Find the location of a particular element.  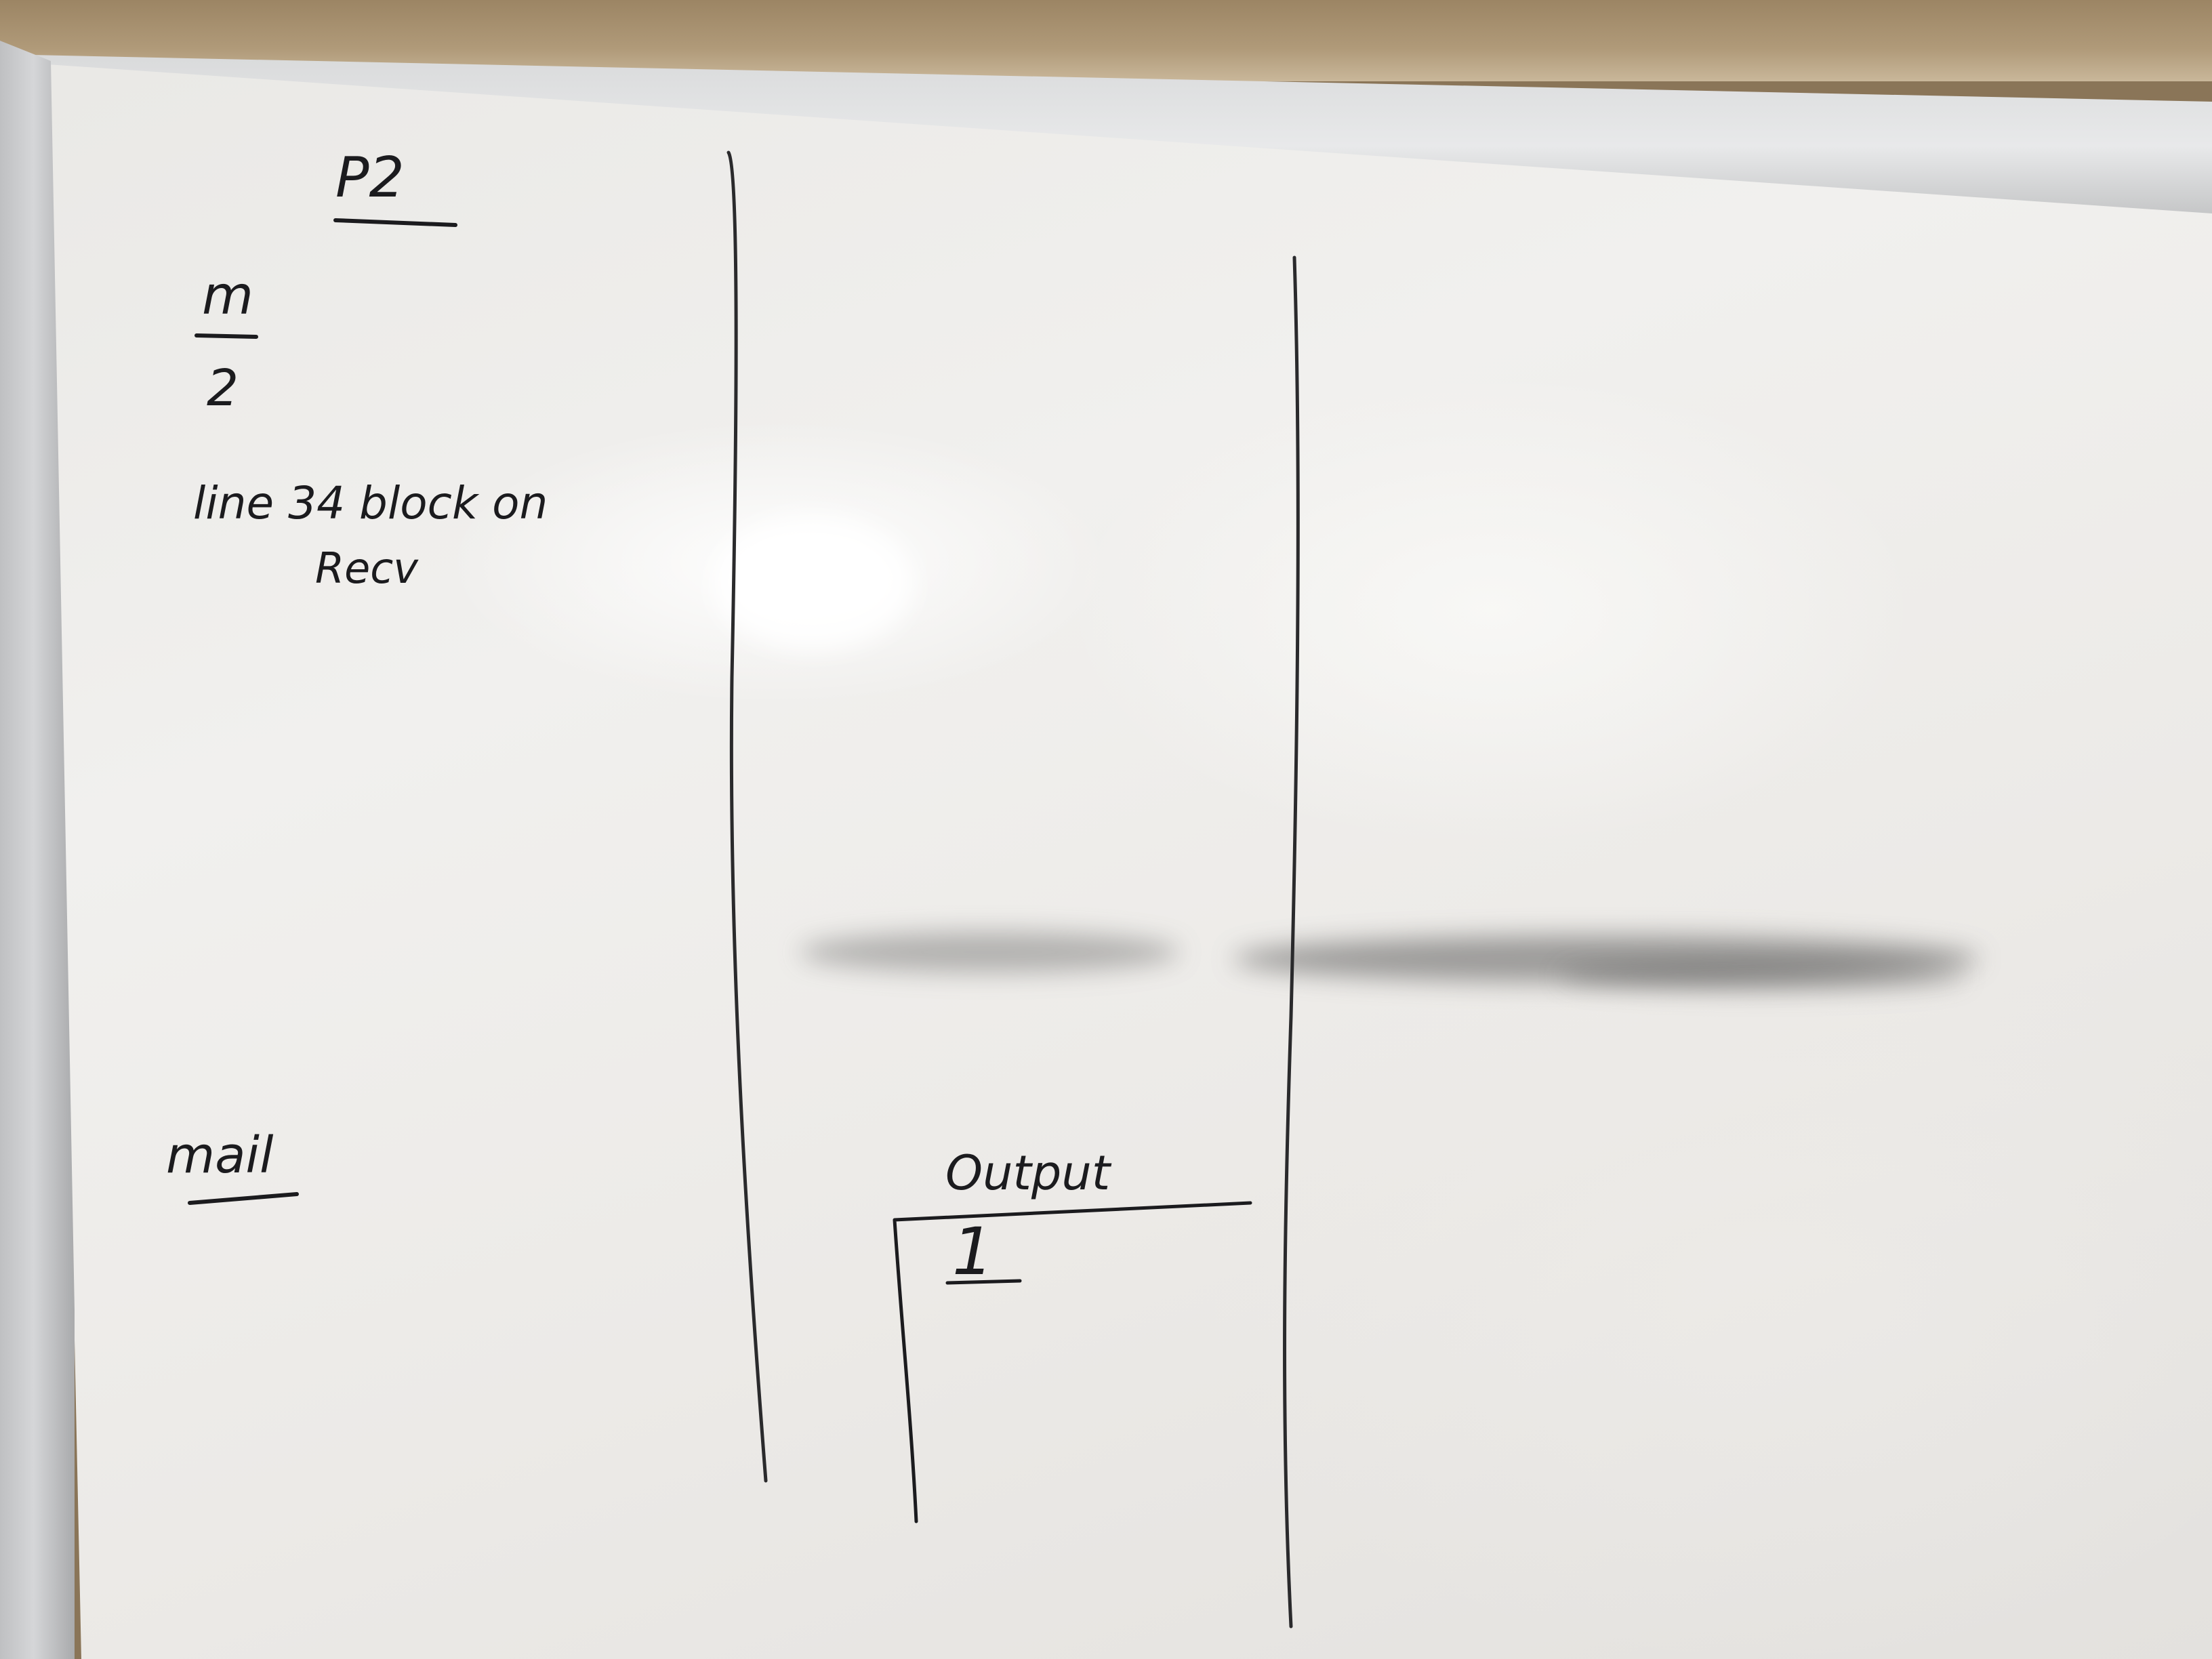

output-value-underline is located at coordinates (984, 1282).